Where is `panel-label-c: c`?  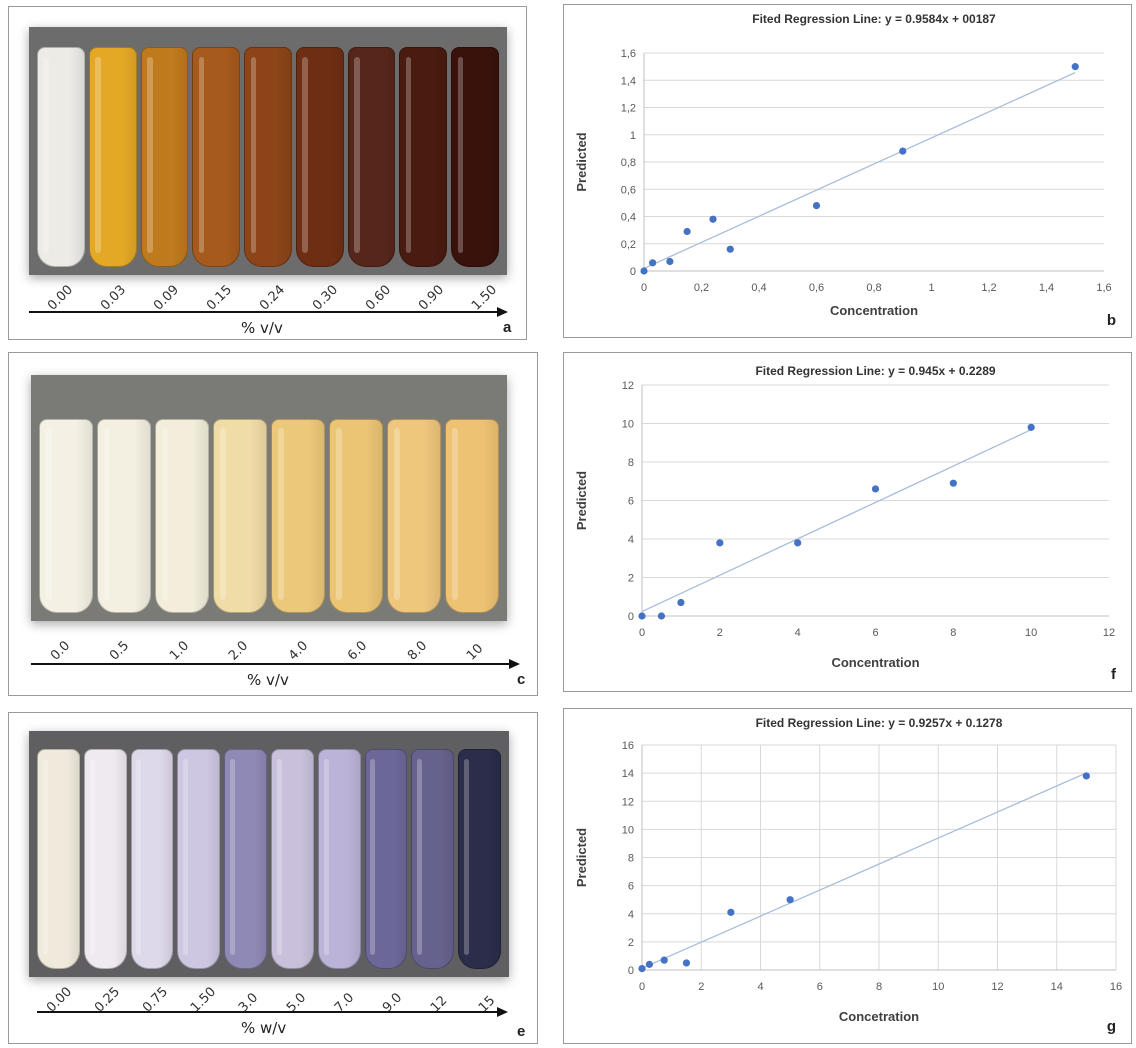
panel-label-c: c is located at coordinates (521, 679).